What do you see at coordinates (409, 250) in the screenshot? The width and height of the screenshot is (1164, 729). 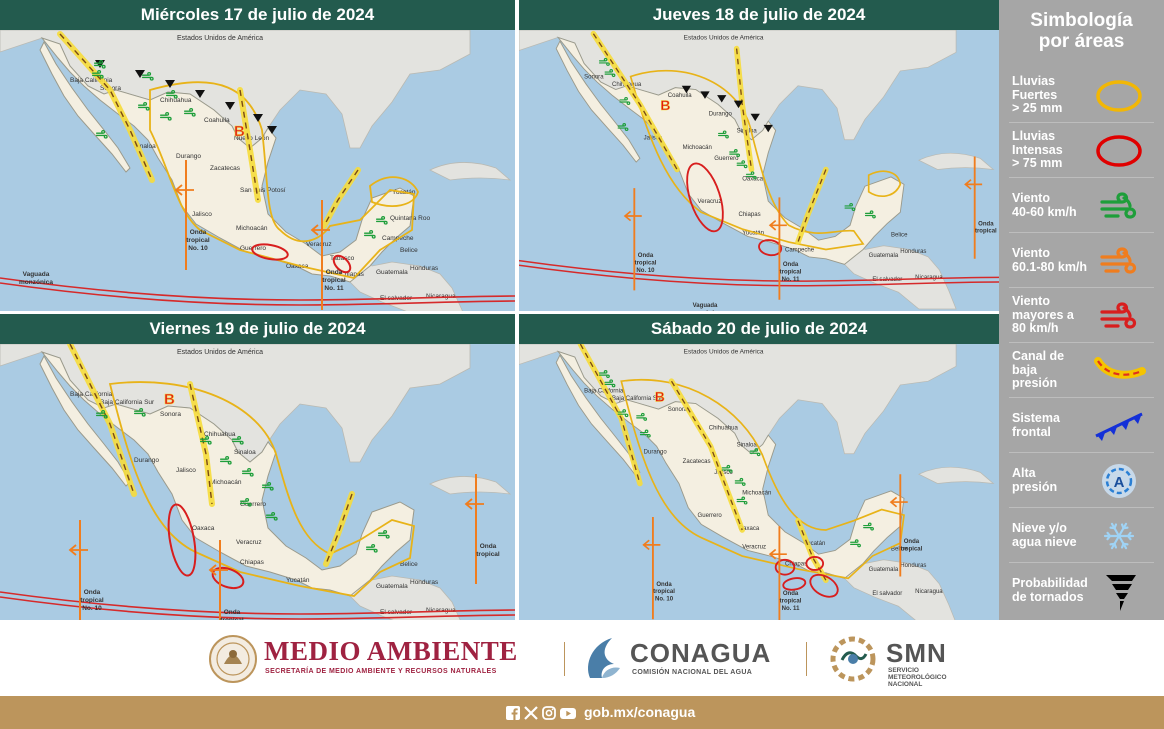 I see `country-label: Belice` at bounding box center [409, 250].